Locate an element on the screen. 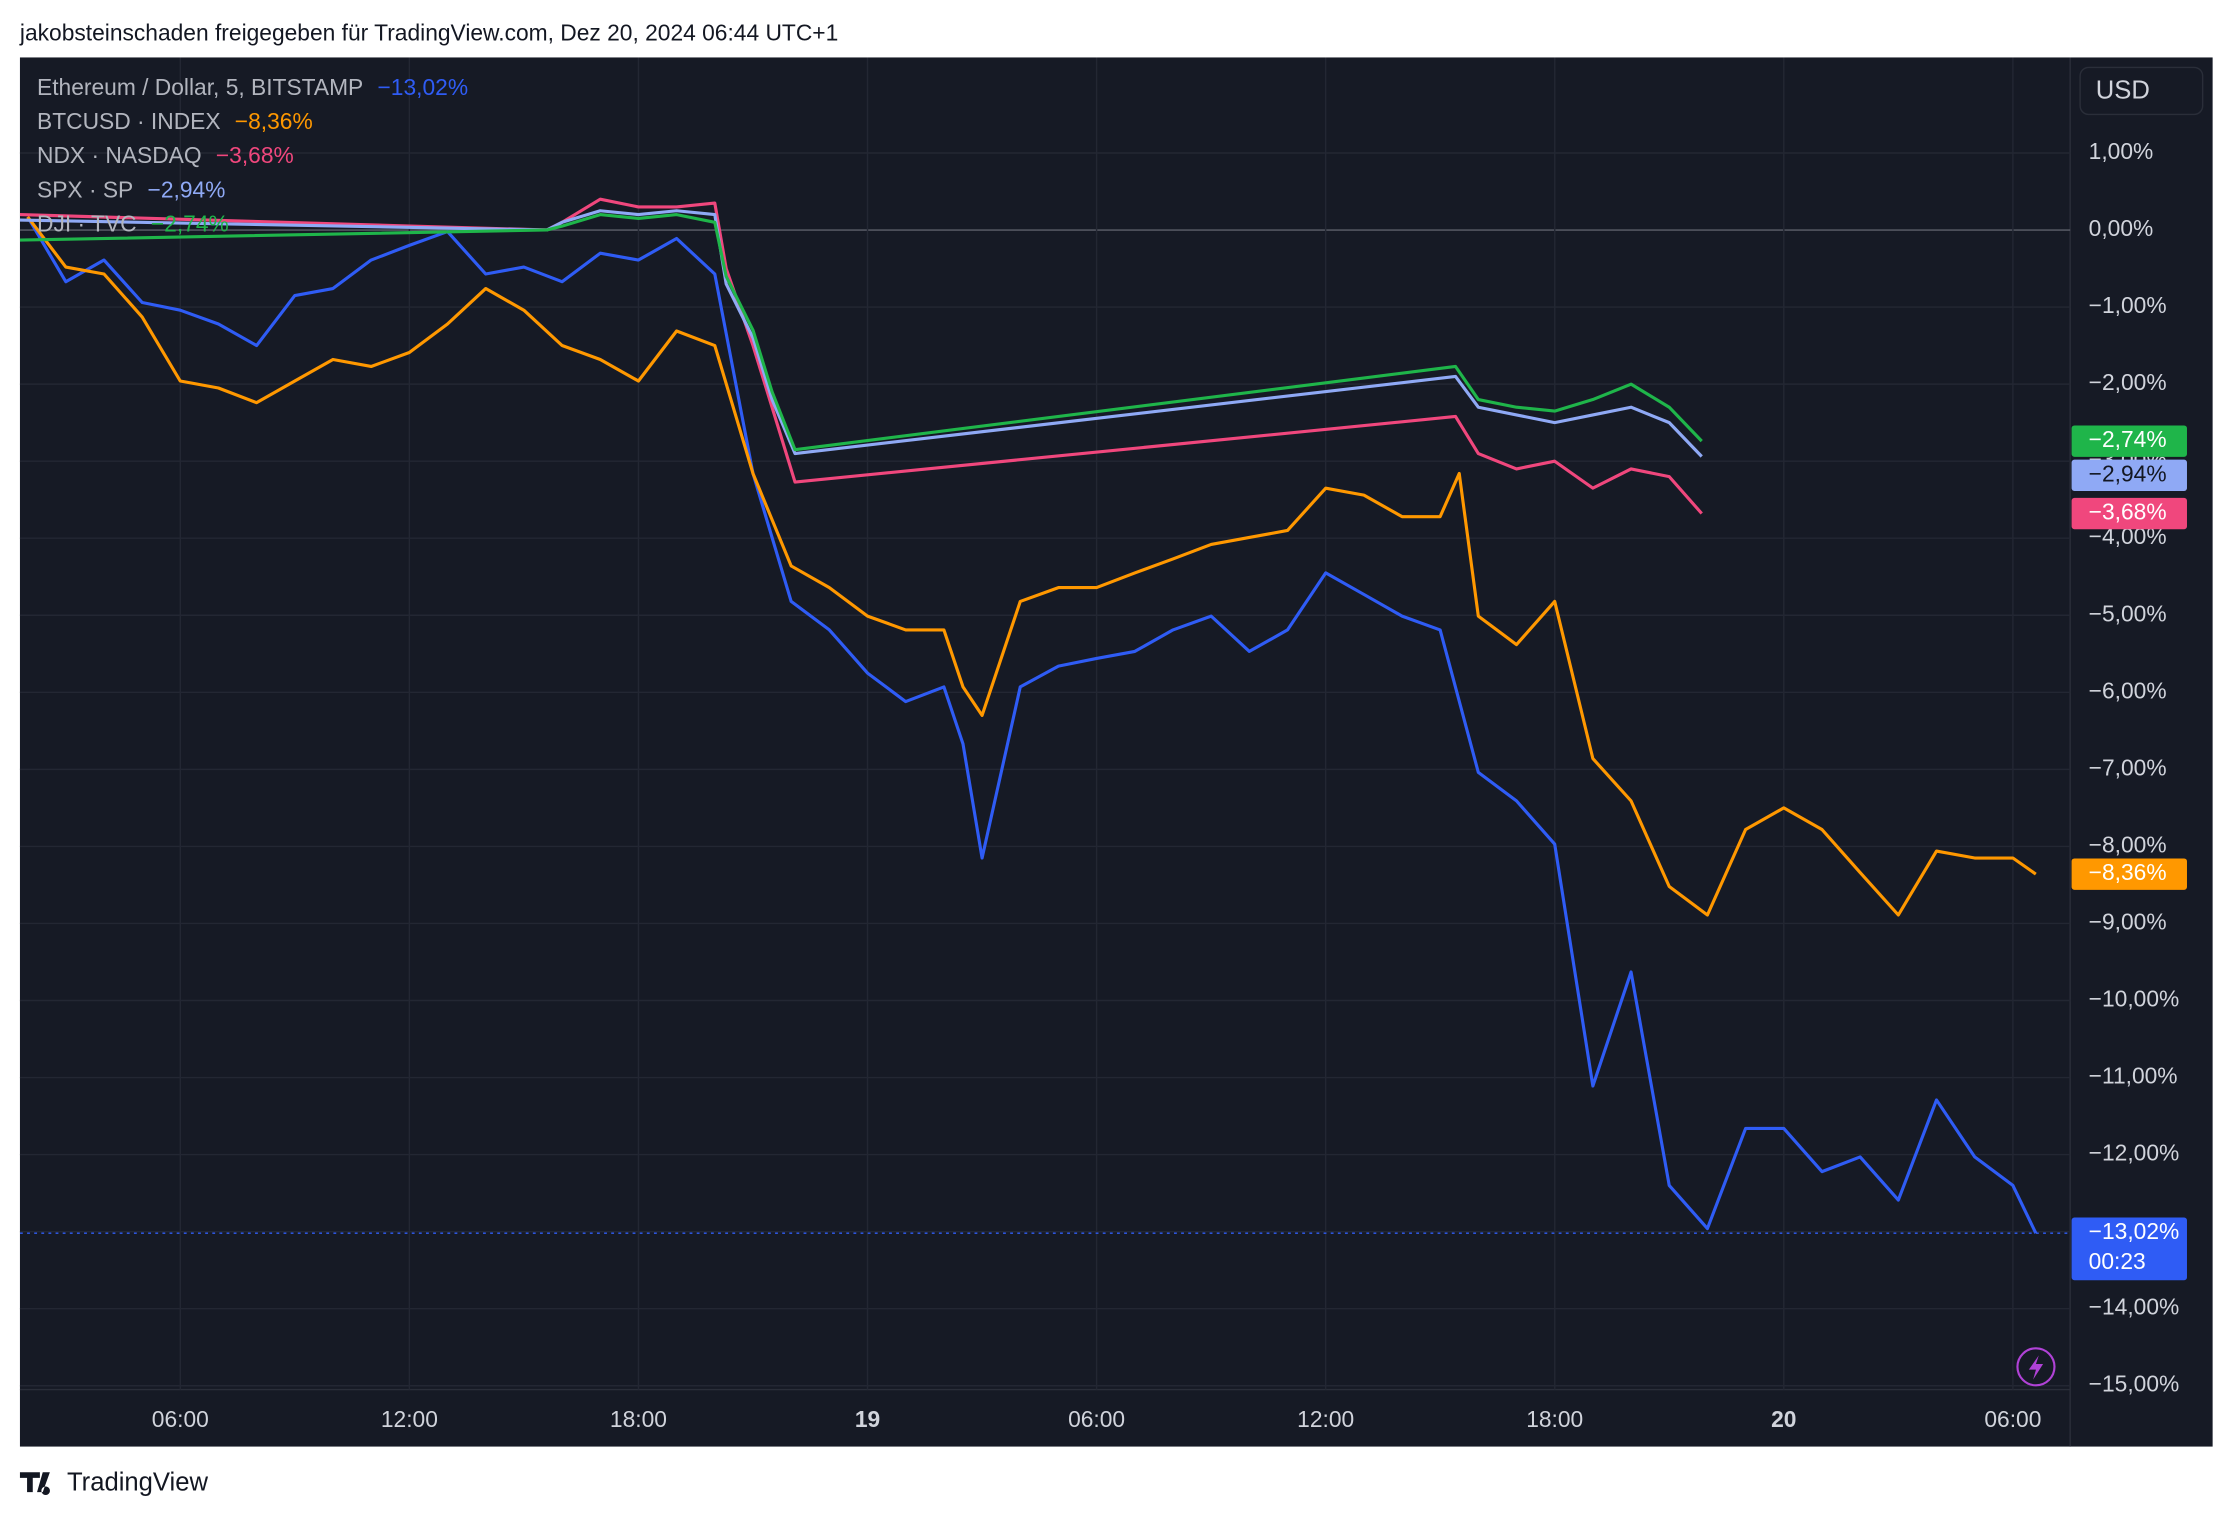  price-badge-label: −3,68% is located at coordinates (2128, 512).